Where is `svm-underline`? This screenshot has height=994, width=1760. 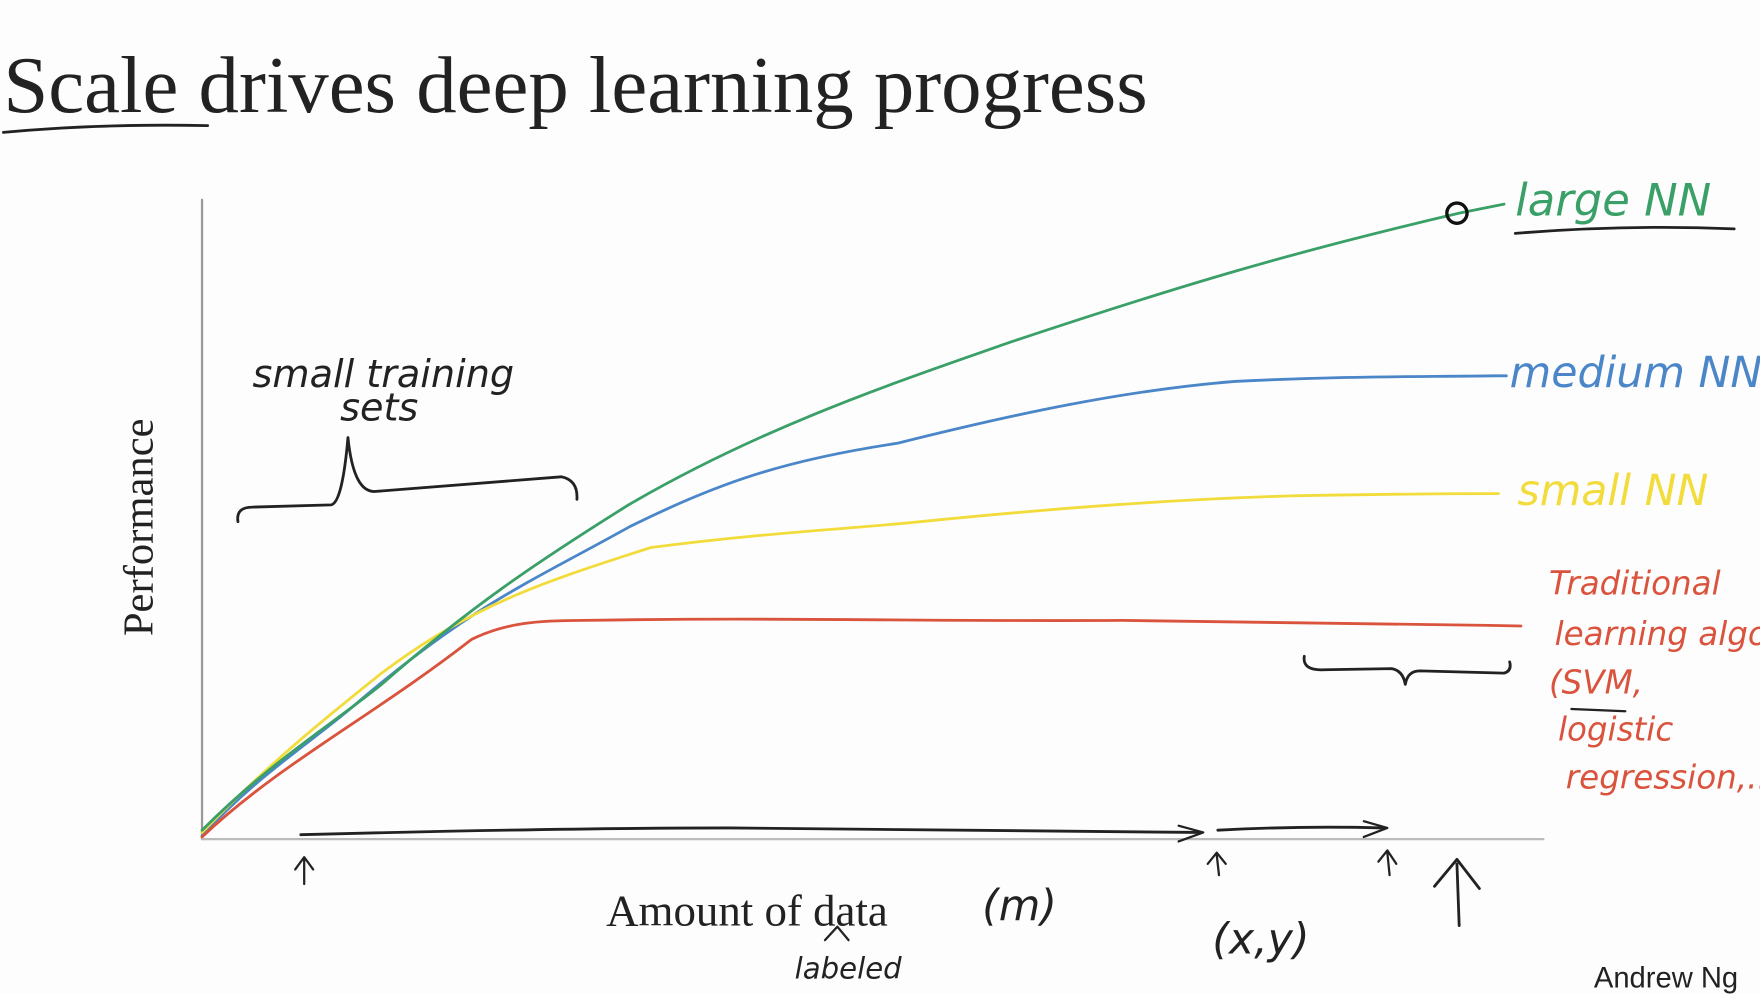
svm-underline is located at coordinates (1598, 710).